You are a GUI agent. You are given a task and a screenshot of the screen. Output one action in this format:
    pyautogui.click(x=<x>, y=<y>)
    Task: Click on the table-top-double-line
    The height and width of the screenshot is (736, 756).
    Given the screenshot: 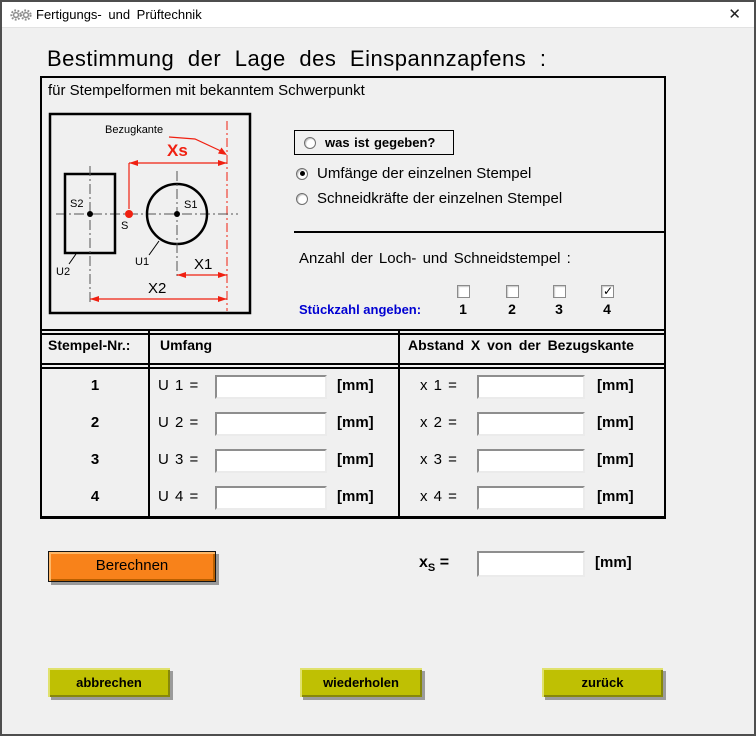 What is the action you would take?
    pyautogui.click(x=353, y=332)
    